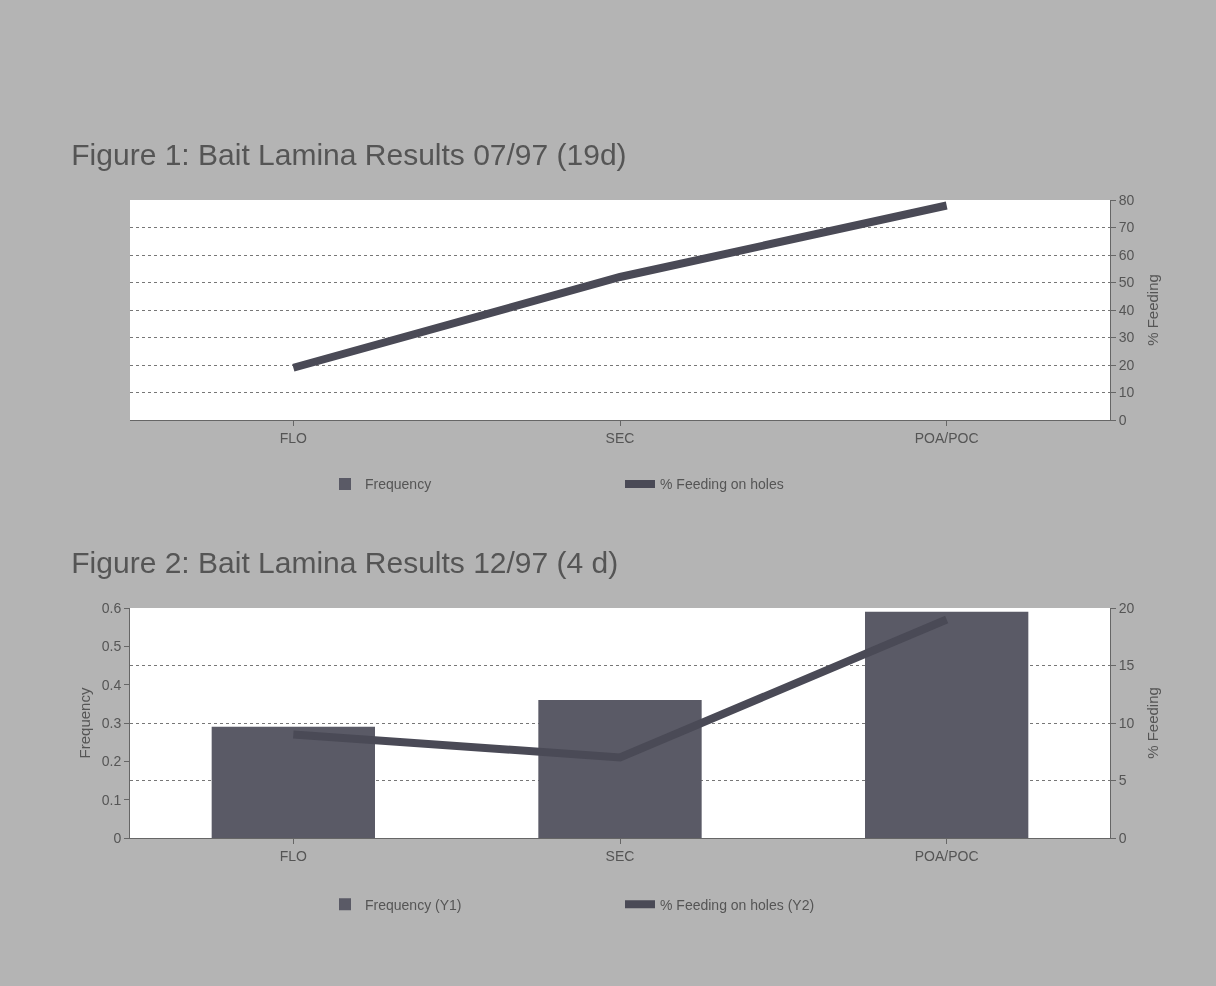 This screenshot has height=986, width=1216. Describe the element at coordinates (111, 761) in the screenshot. I see `y-tick-label: 0.2` at that location.